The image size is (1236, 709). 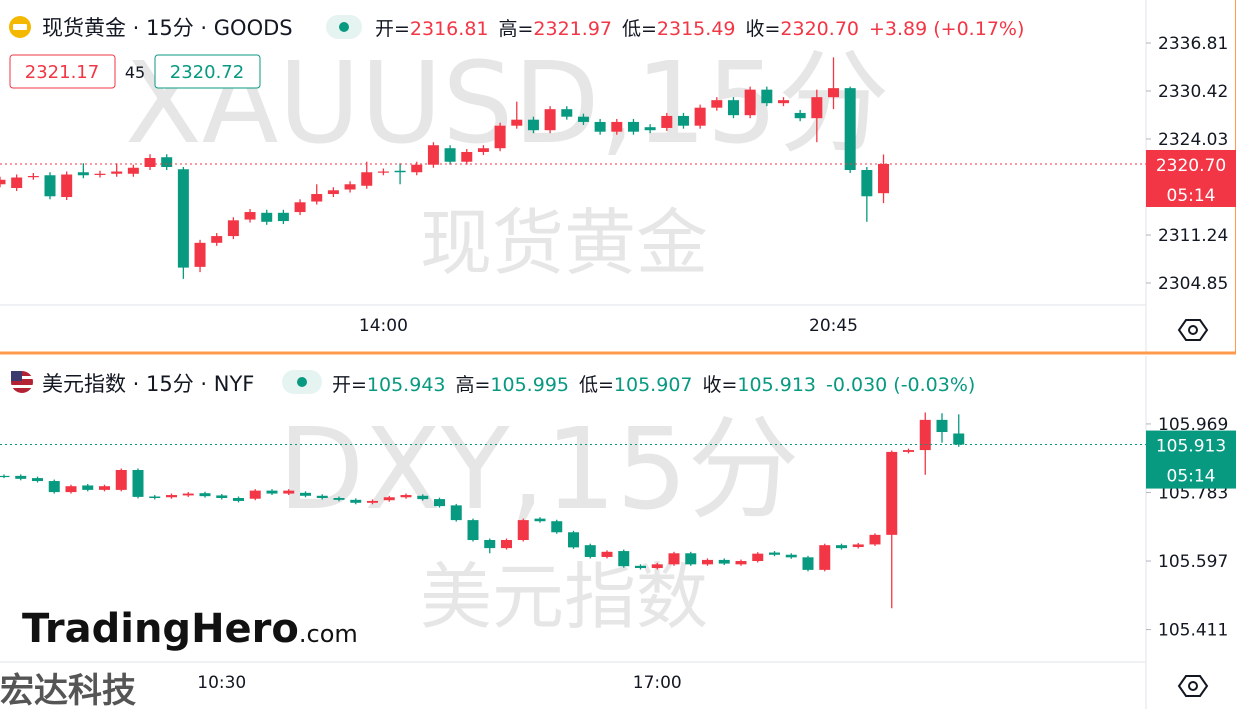 I want to click on watermark-sub: 美元指数, so click(x=564, y=597).